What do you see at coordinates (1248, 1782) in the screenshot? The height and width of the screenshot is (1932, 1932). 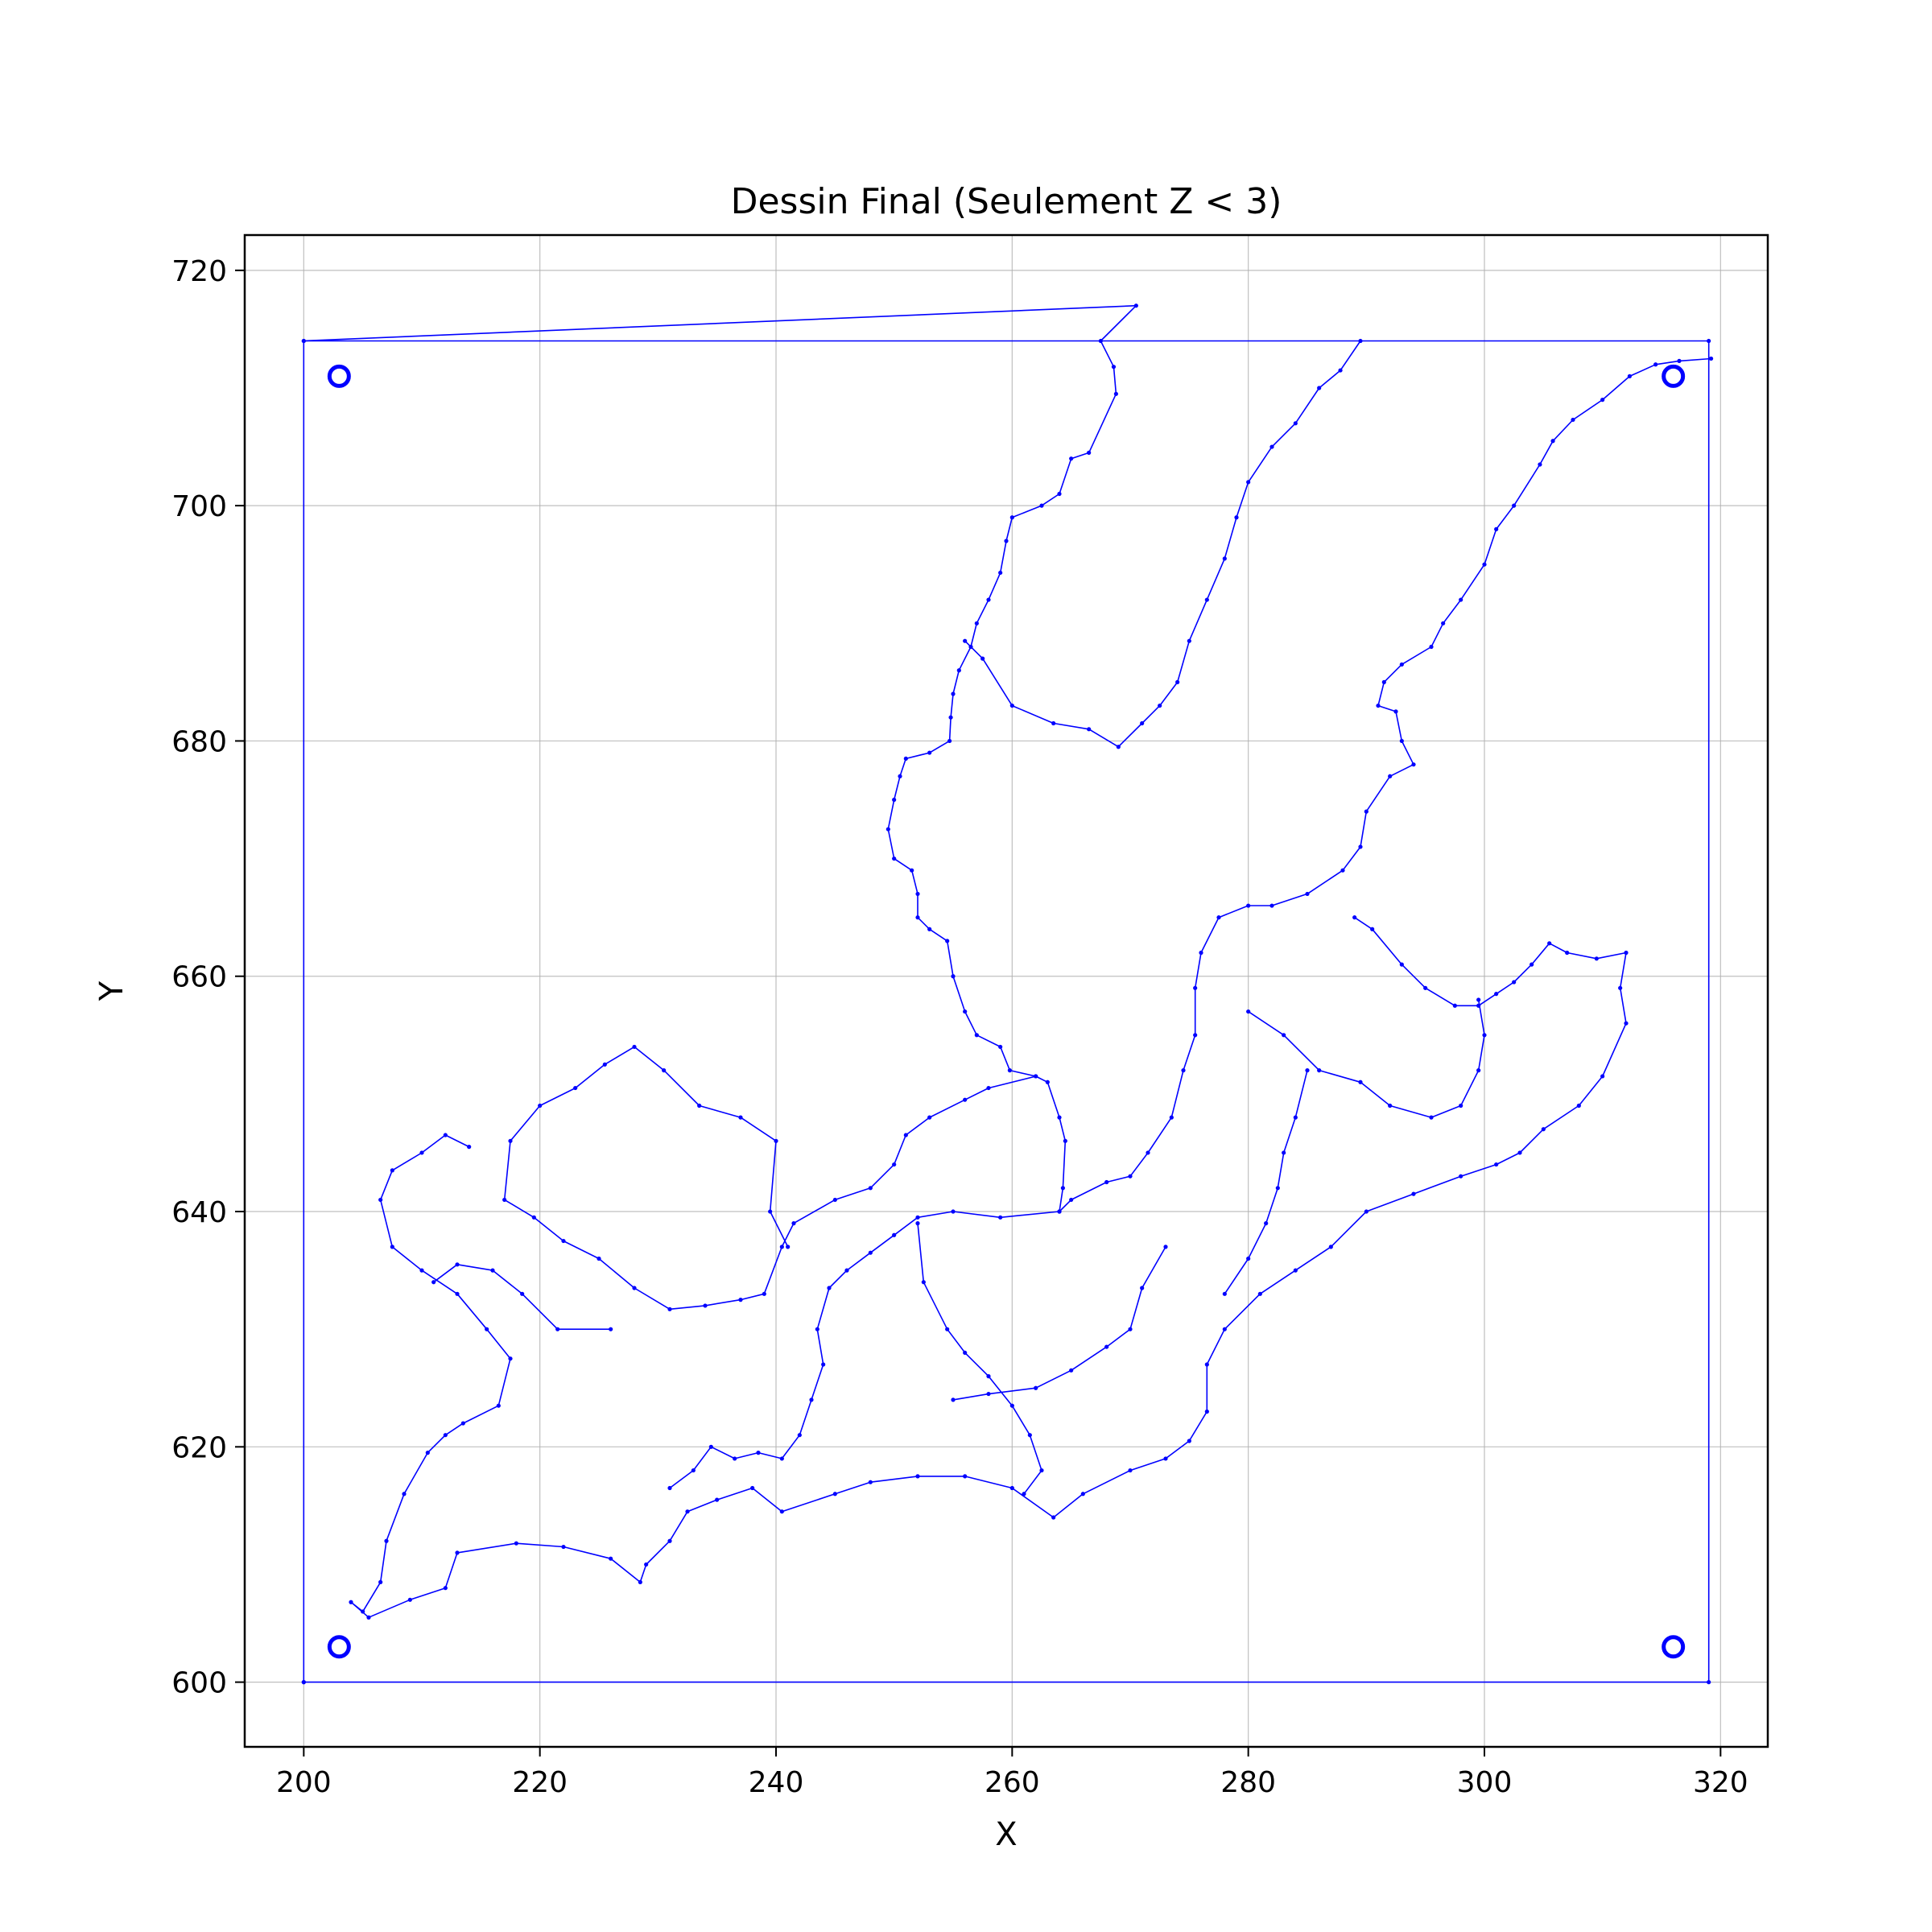 I see `x-tick-label: 280` at bounding box center [1248, 1782].